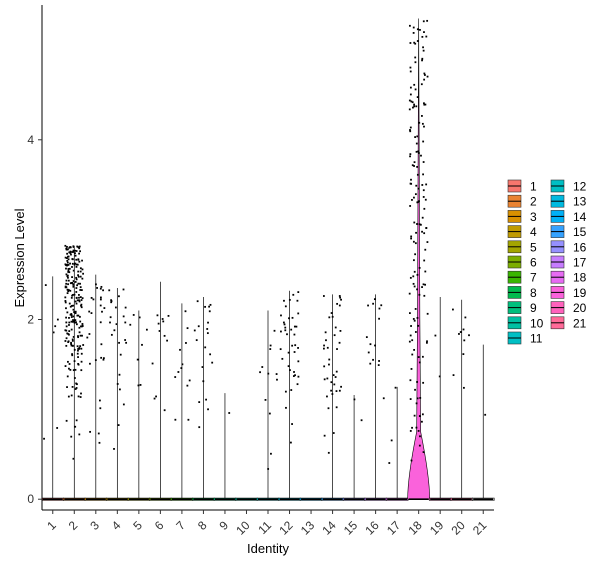  I want to click on x-tick-label: 16, so click(372, 528).